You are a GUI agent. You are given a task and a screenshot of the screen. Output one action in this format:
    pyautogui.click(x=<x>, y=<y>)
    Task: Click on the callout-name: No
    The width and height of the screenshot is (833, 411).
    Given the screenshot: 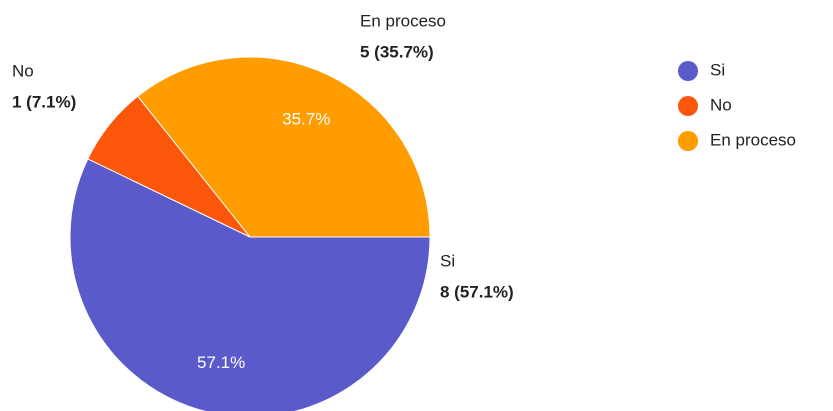 What is the action you would take?
    pyautogui.click(x=23, y=70)
    